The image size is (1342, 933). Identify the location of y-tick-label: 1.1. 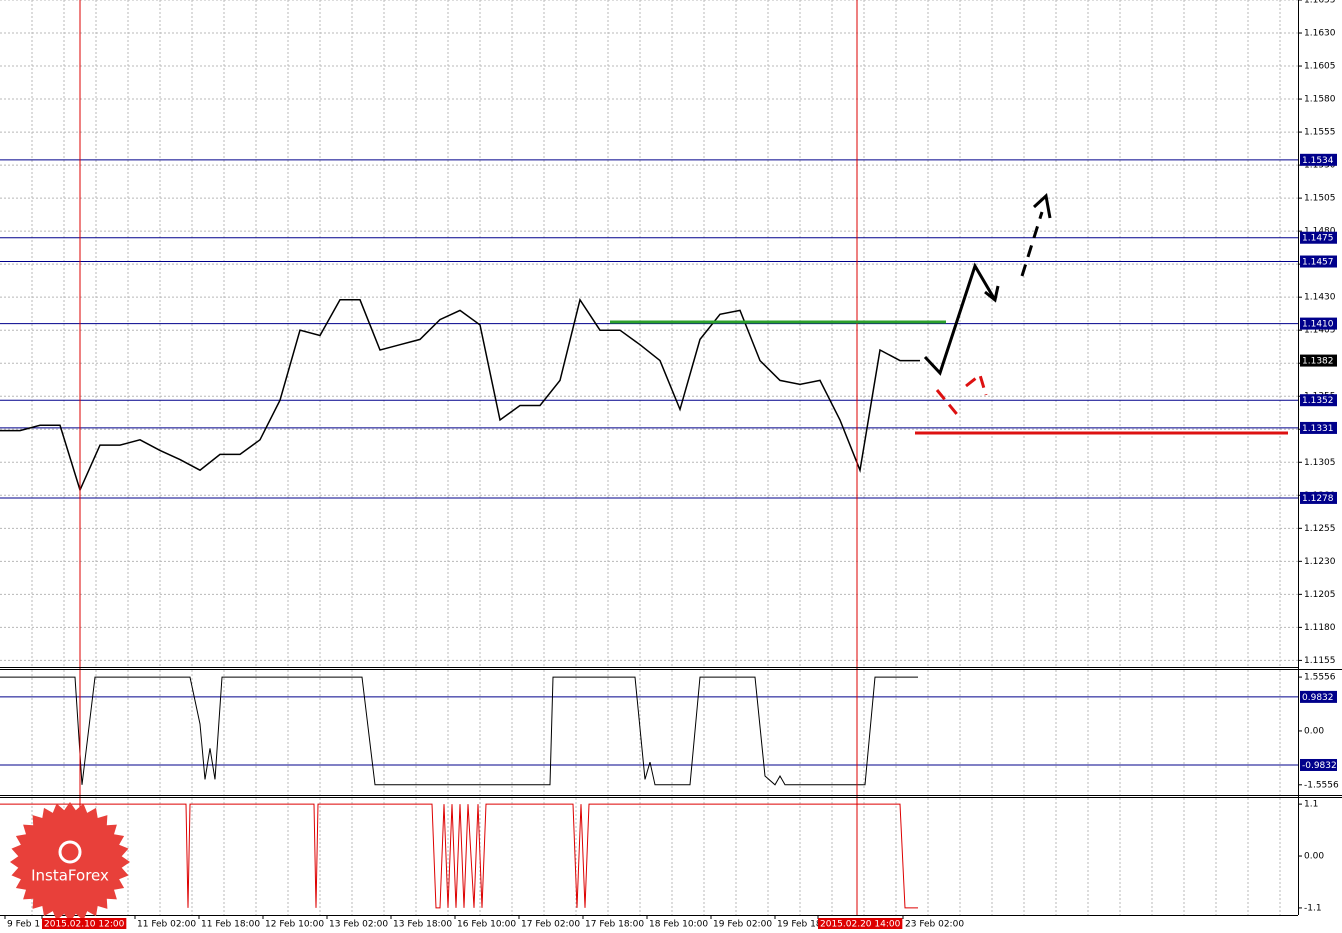
(1311, 805).